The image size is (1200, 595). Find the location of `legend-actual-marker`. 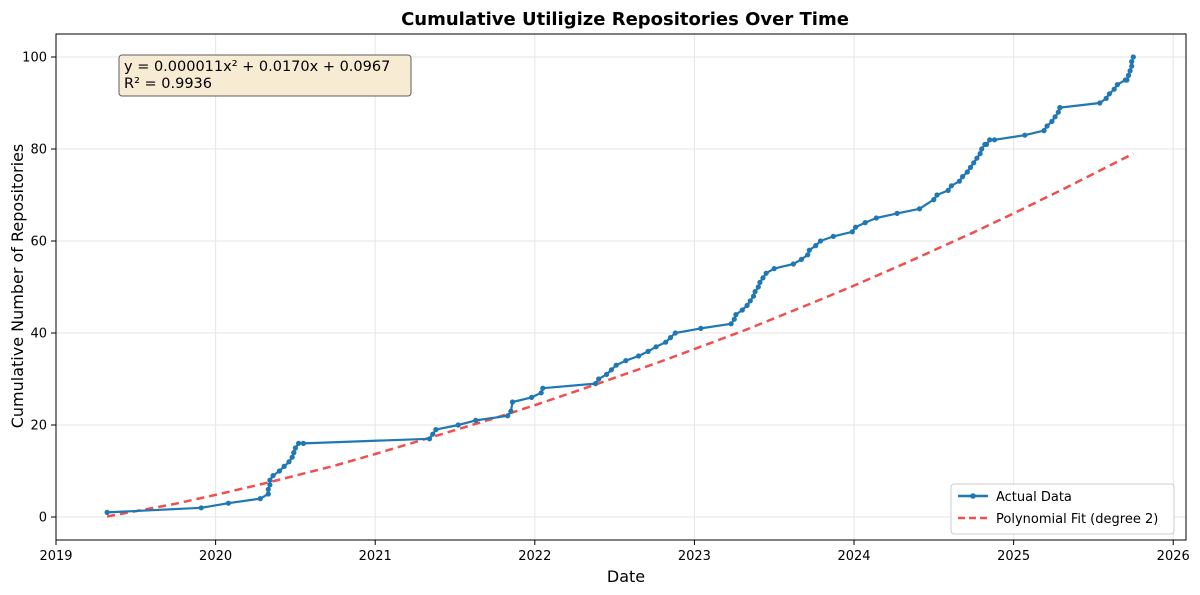

legend-actual-marker is located at coordinates (973, 496).